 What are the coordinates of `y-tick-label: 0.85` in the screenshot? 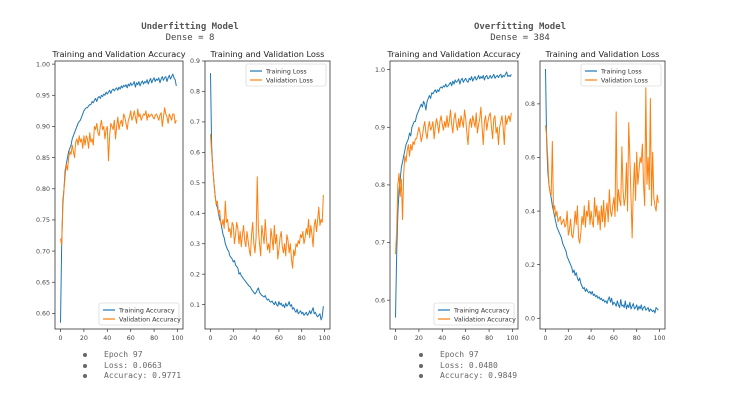 It's located at (43, 158).